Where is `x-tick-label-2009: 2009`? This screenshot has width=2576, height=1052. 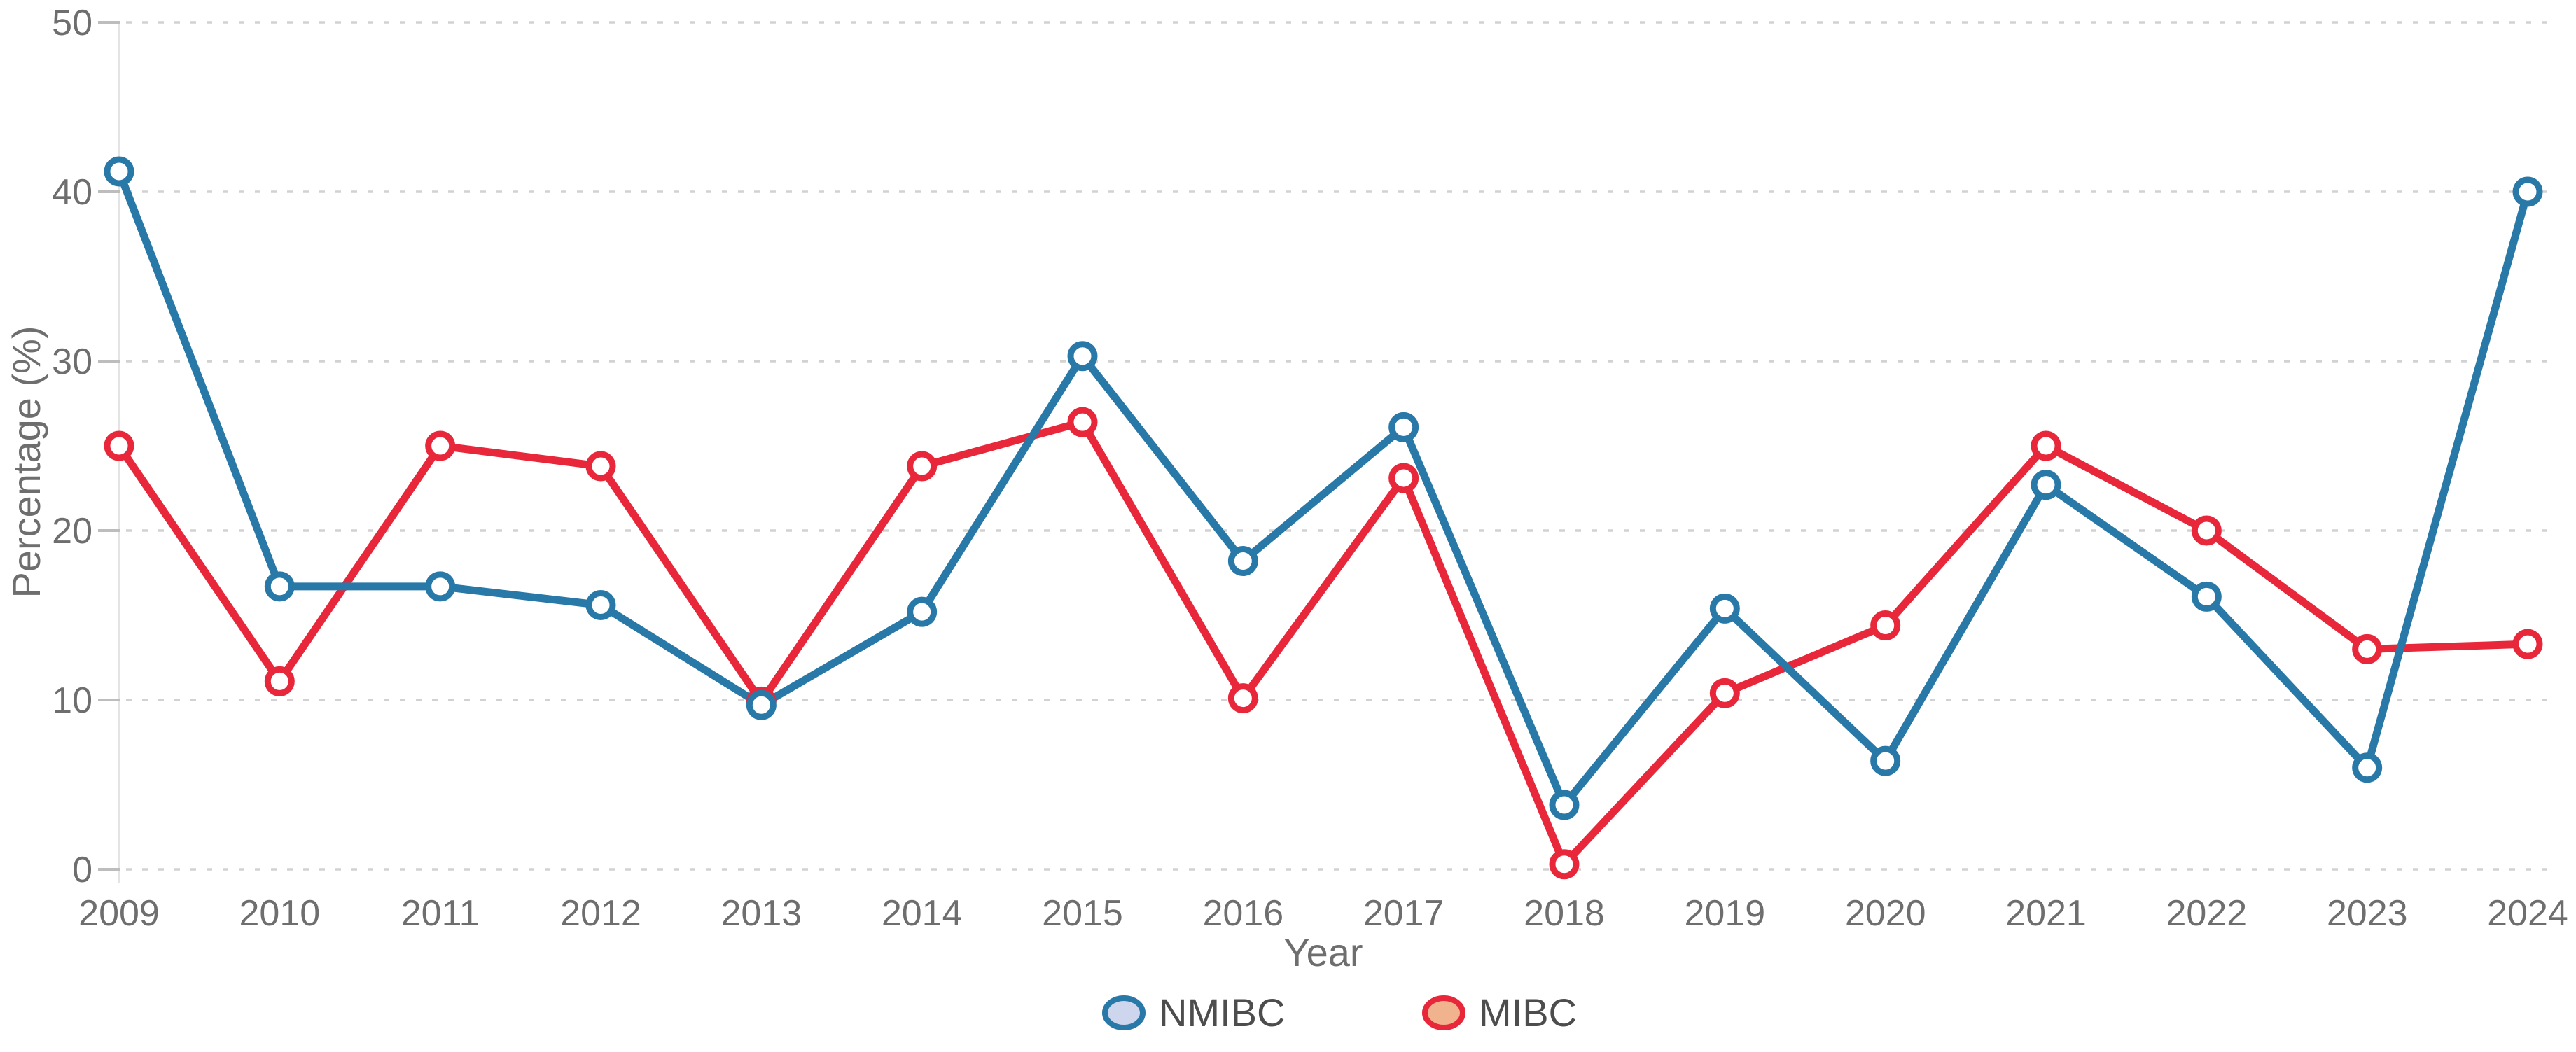
x-tick-label-2009: 2009 is located at coordinates (119, 913).